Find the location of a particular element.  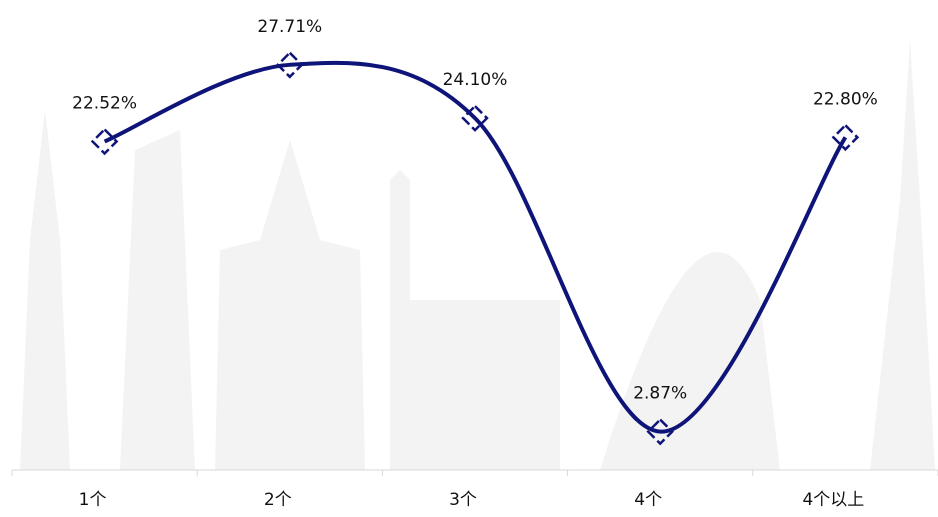

value-label: 22.52% is located at coordinates (104, 103).